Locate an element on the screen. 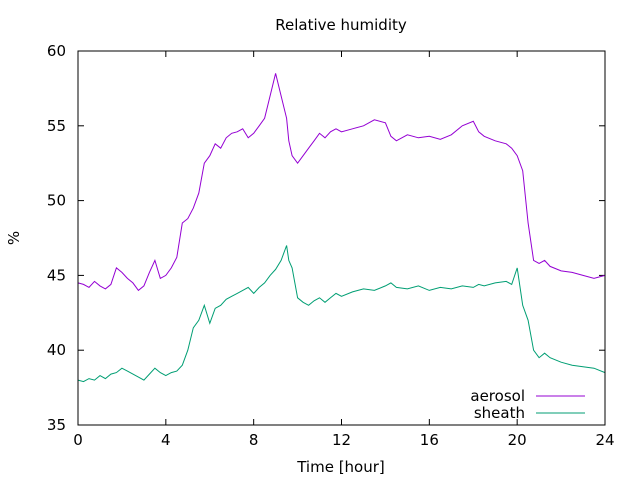  x-tick-label: 8 is located at coordinates (254, 440).